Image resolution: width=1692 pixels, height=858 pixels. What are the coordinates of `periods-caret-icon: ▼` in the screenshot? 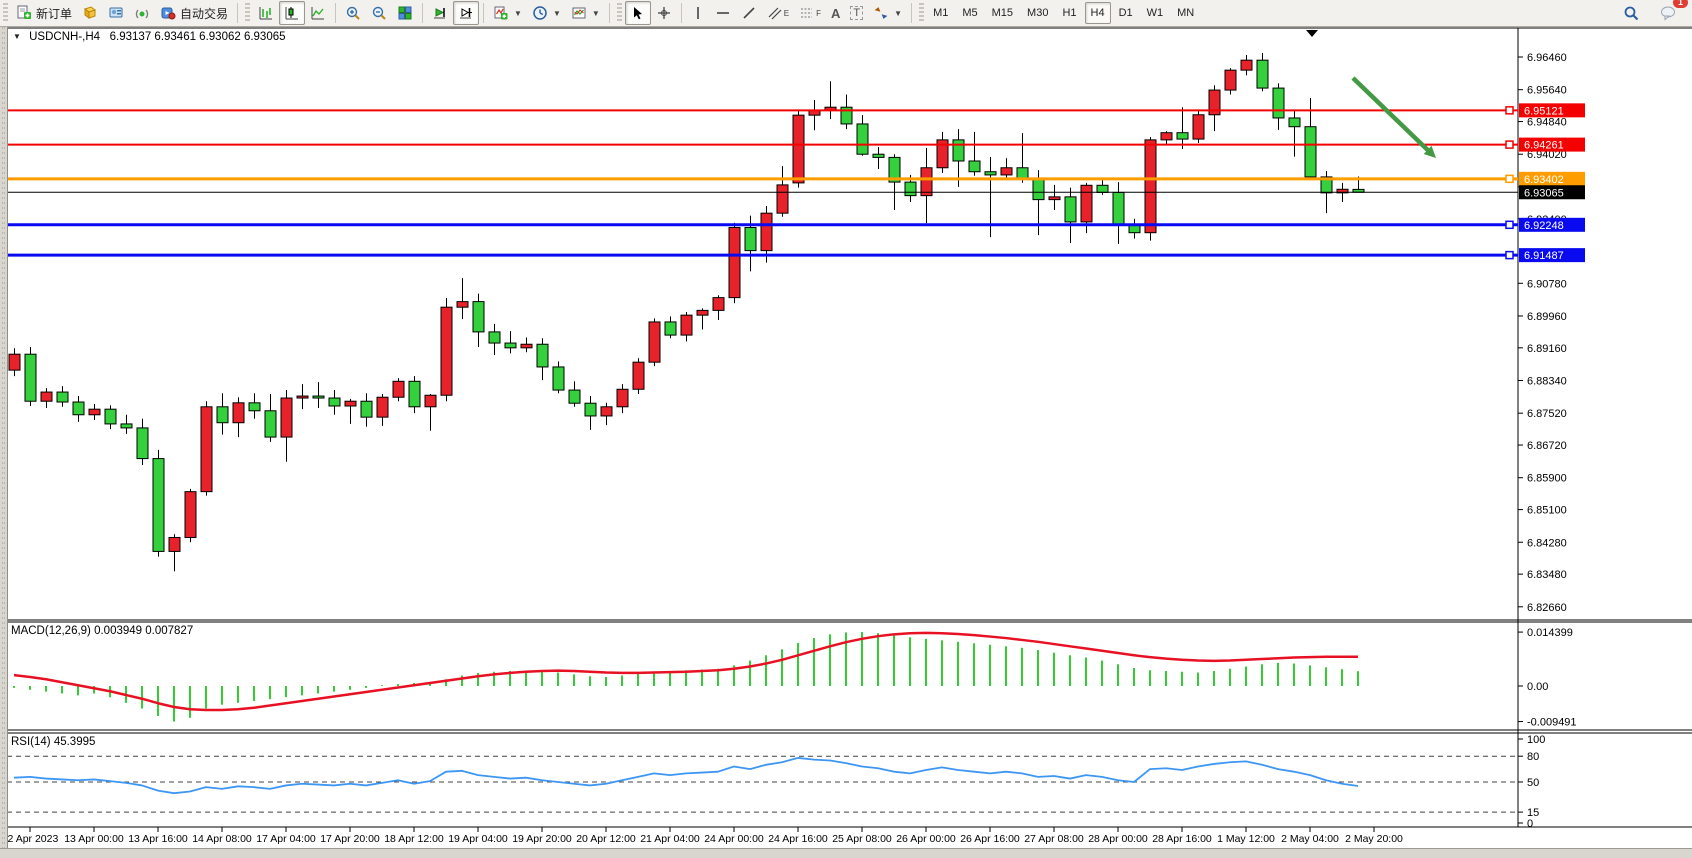 It's located at (556, 13).